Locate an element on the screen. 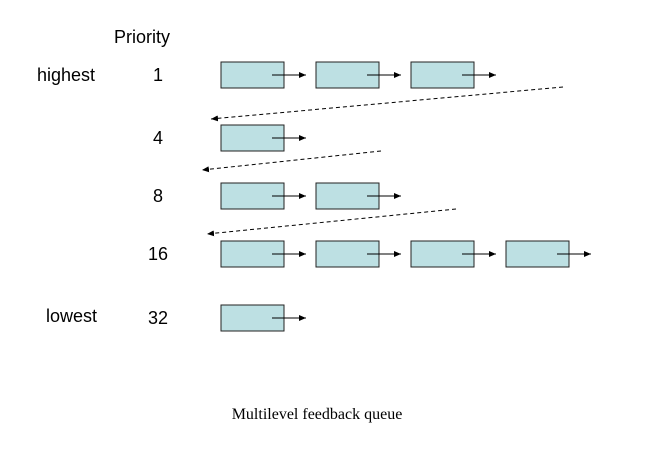 This screenshot has height=451, width=662. queue-row-16: 16 is located at coordinates (369, 254).